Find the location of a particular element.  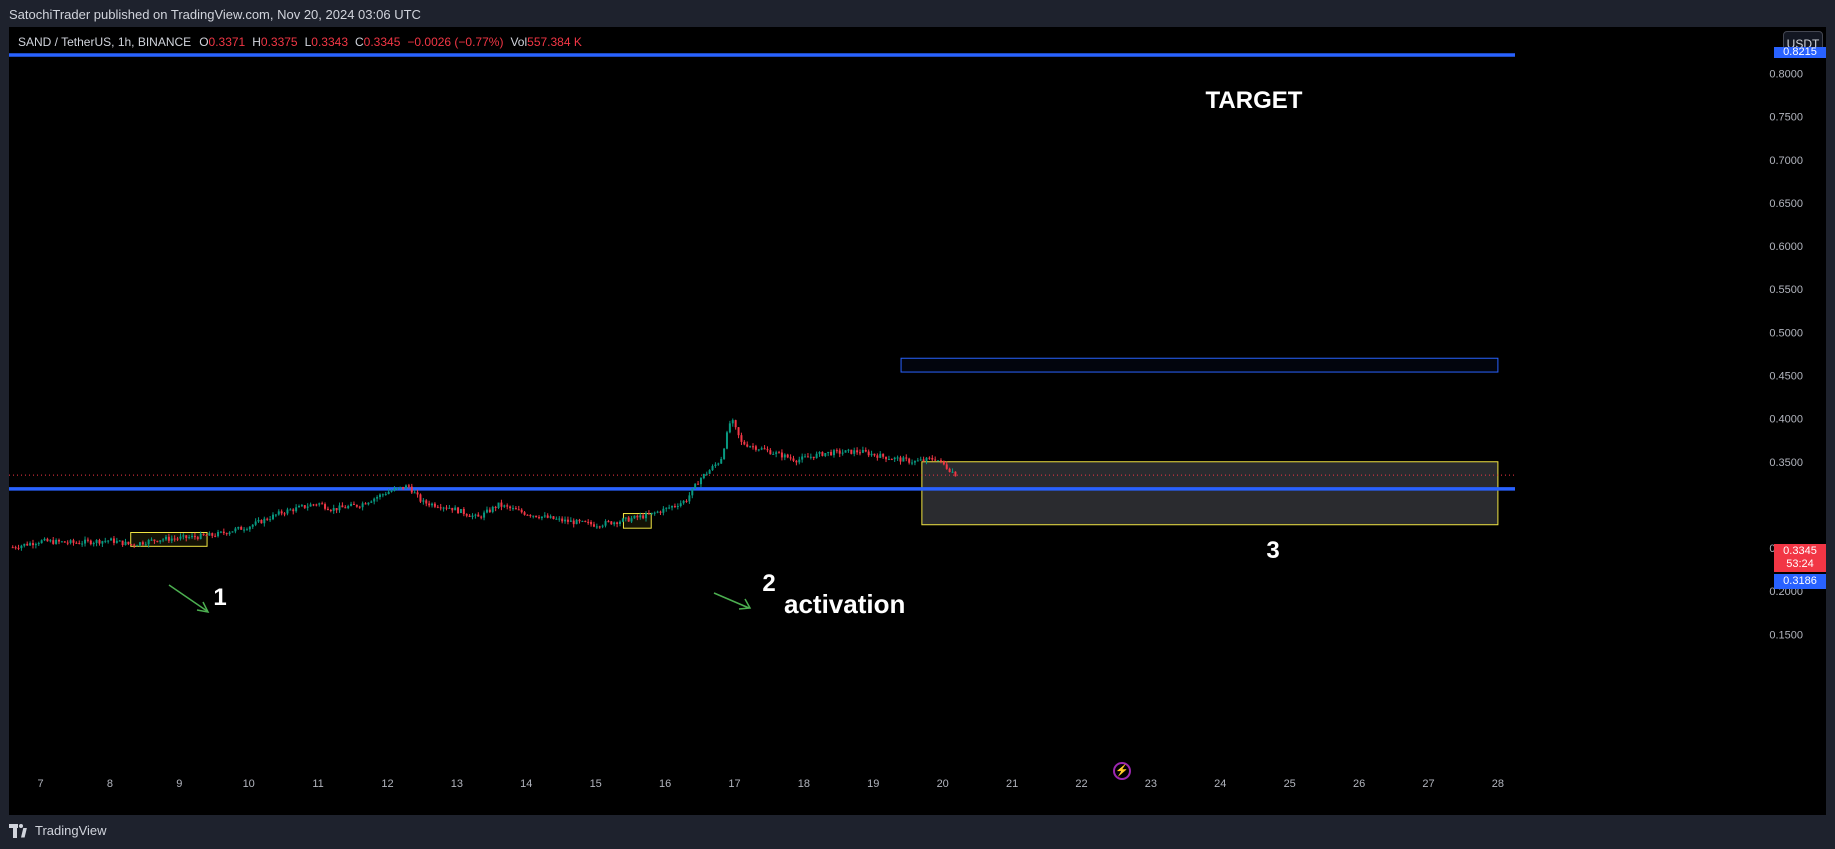

time-axis-tick: 12 is located at coordinates (387, 784).